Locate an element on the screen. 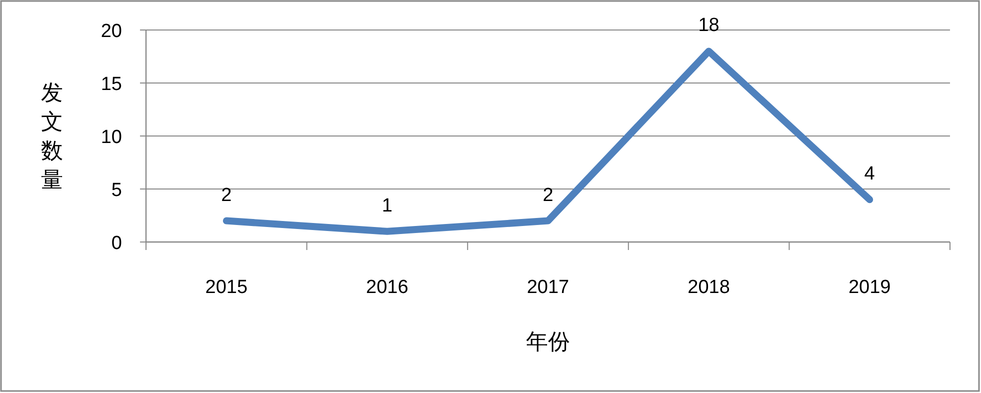 The image size is (981, 393). x-axis-title: 年份 is located at coordinates (548, 341).